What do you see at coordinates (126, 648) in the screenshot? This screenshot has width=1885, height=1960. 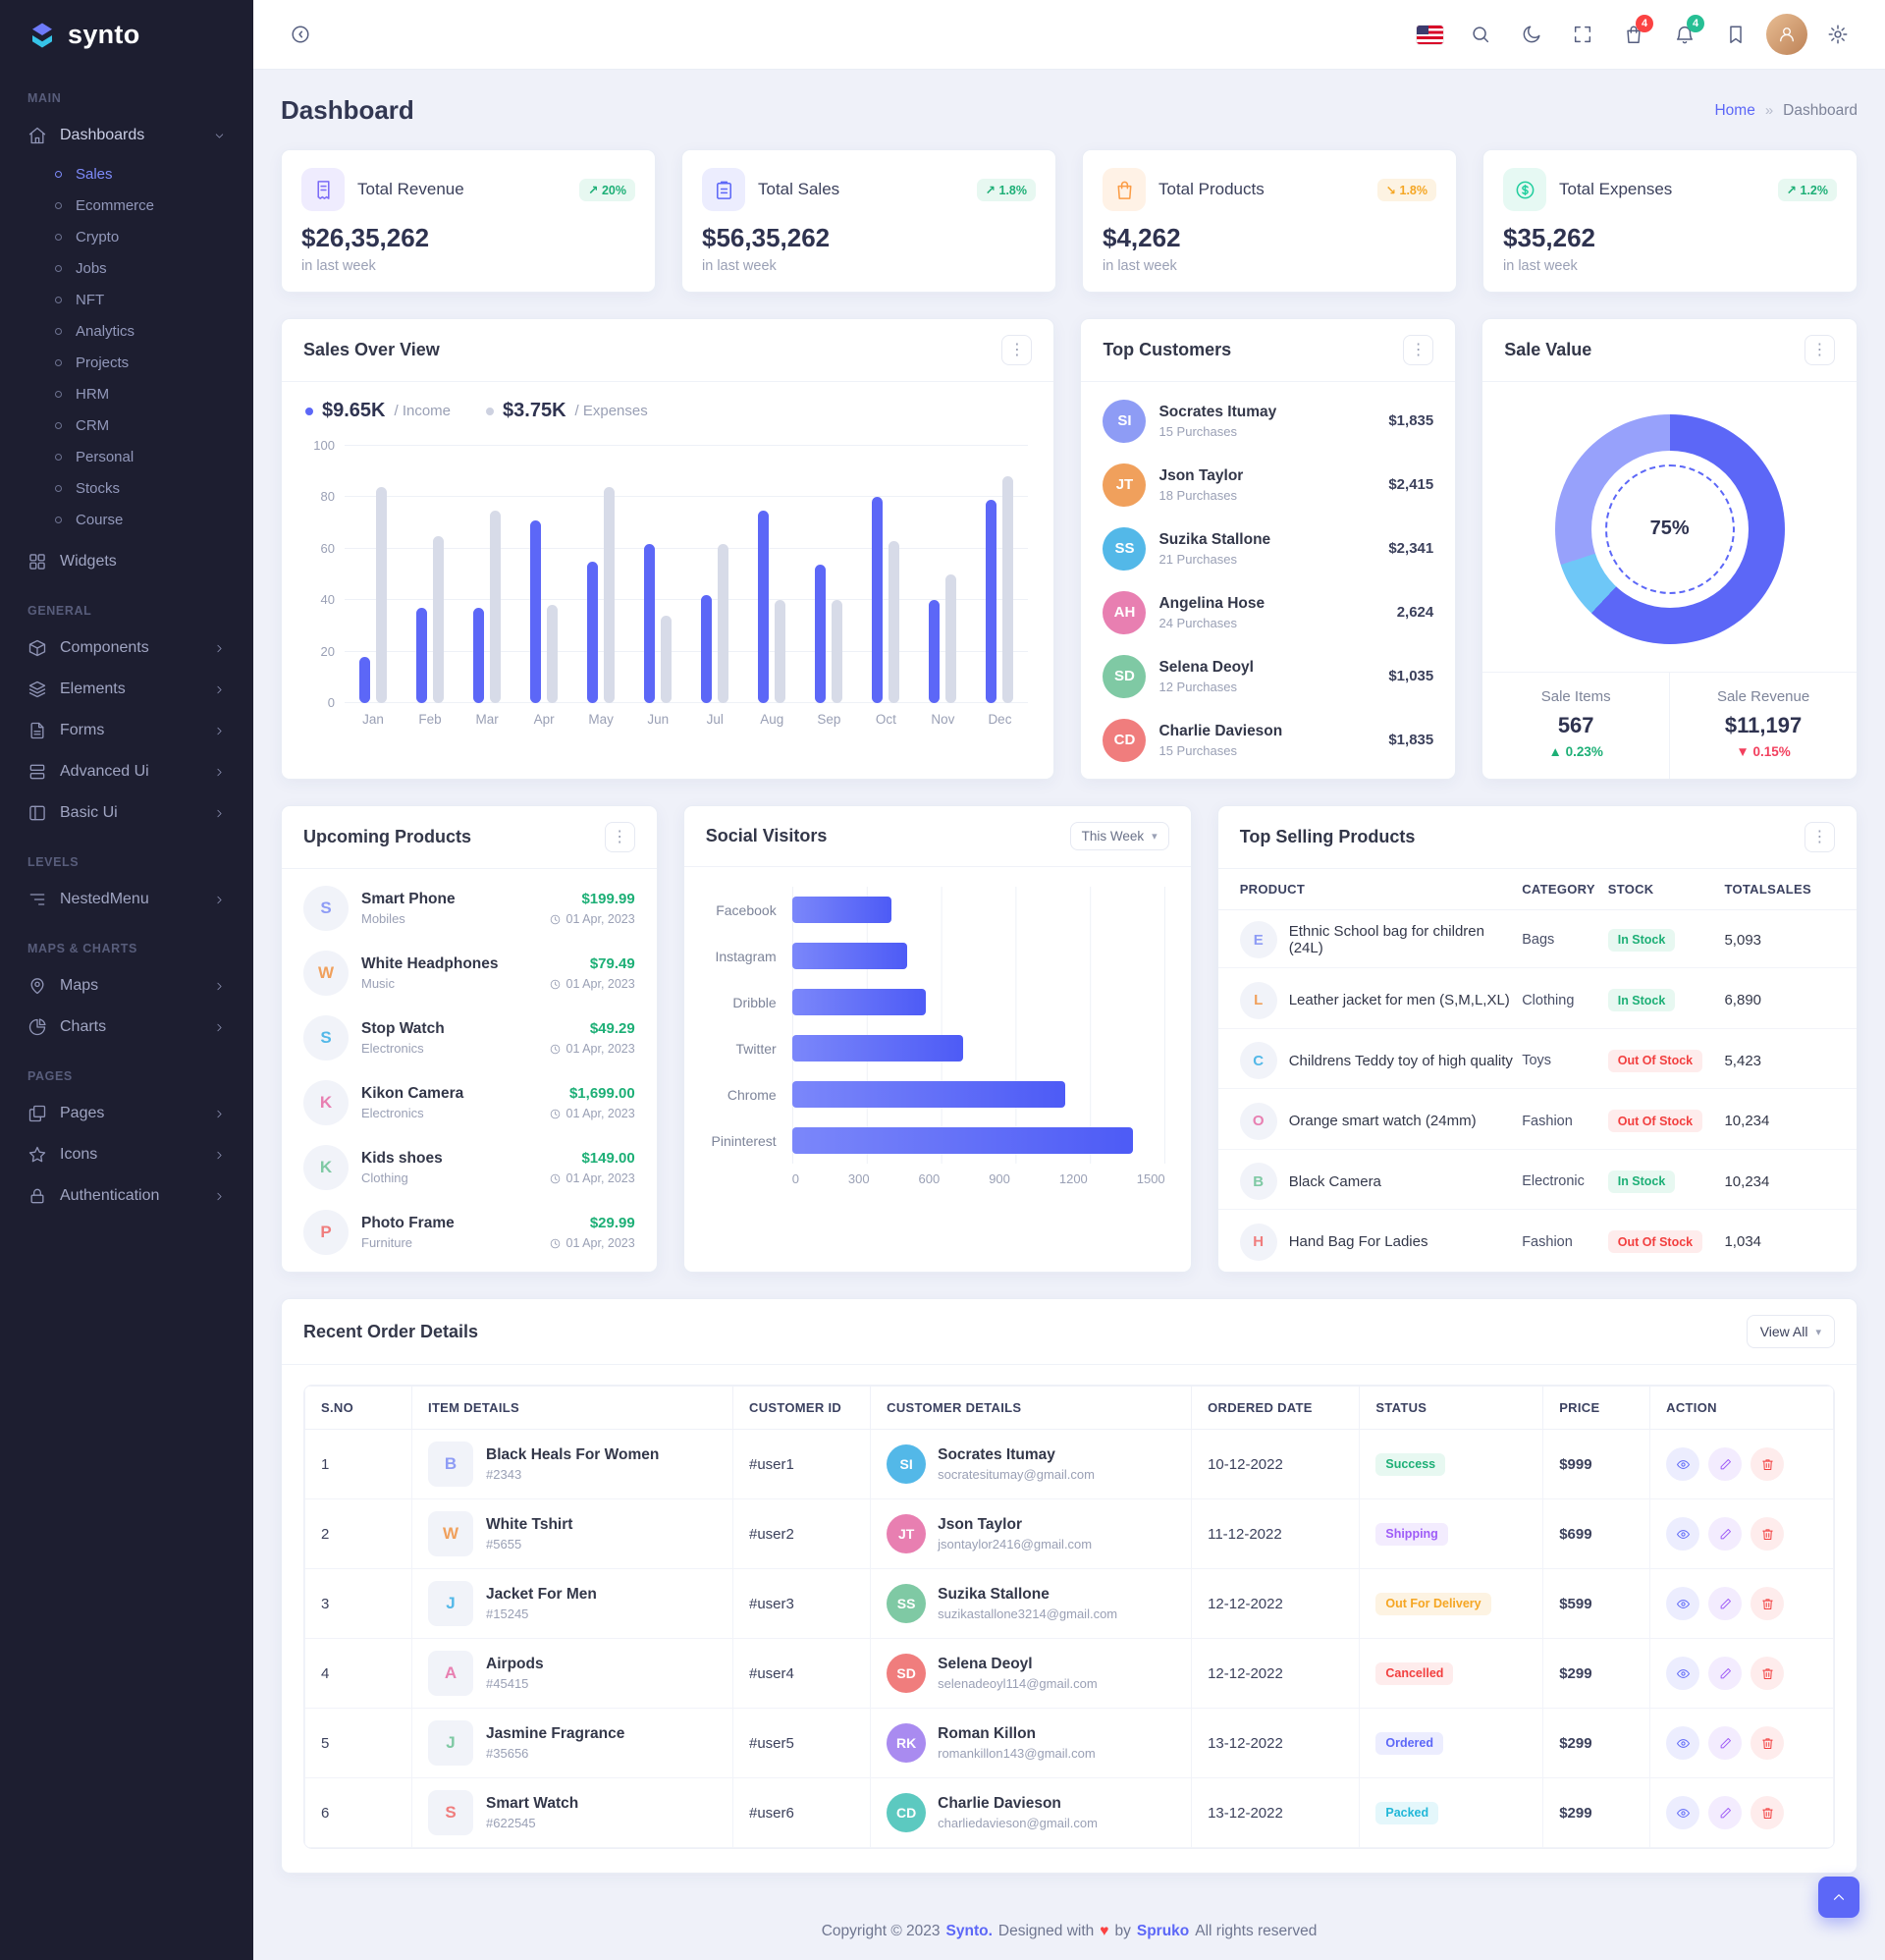 I see `sidebar-item-components: Components` at bounding box center [126, 648].